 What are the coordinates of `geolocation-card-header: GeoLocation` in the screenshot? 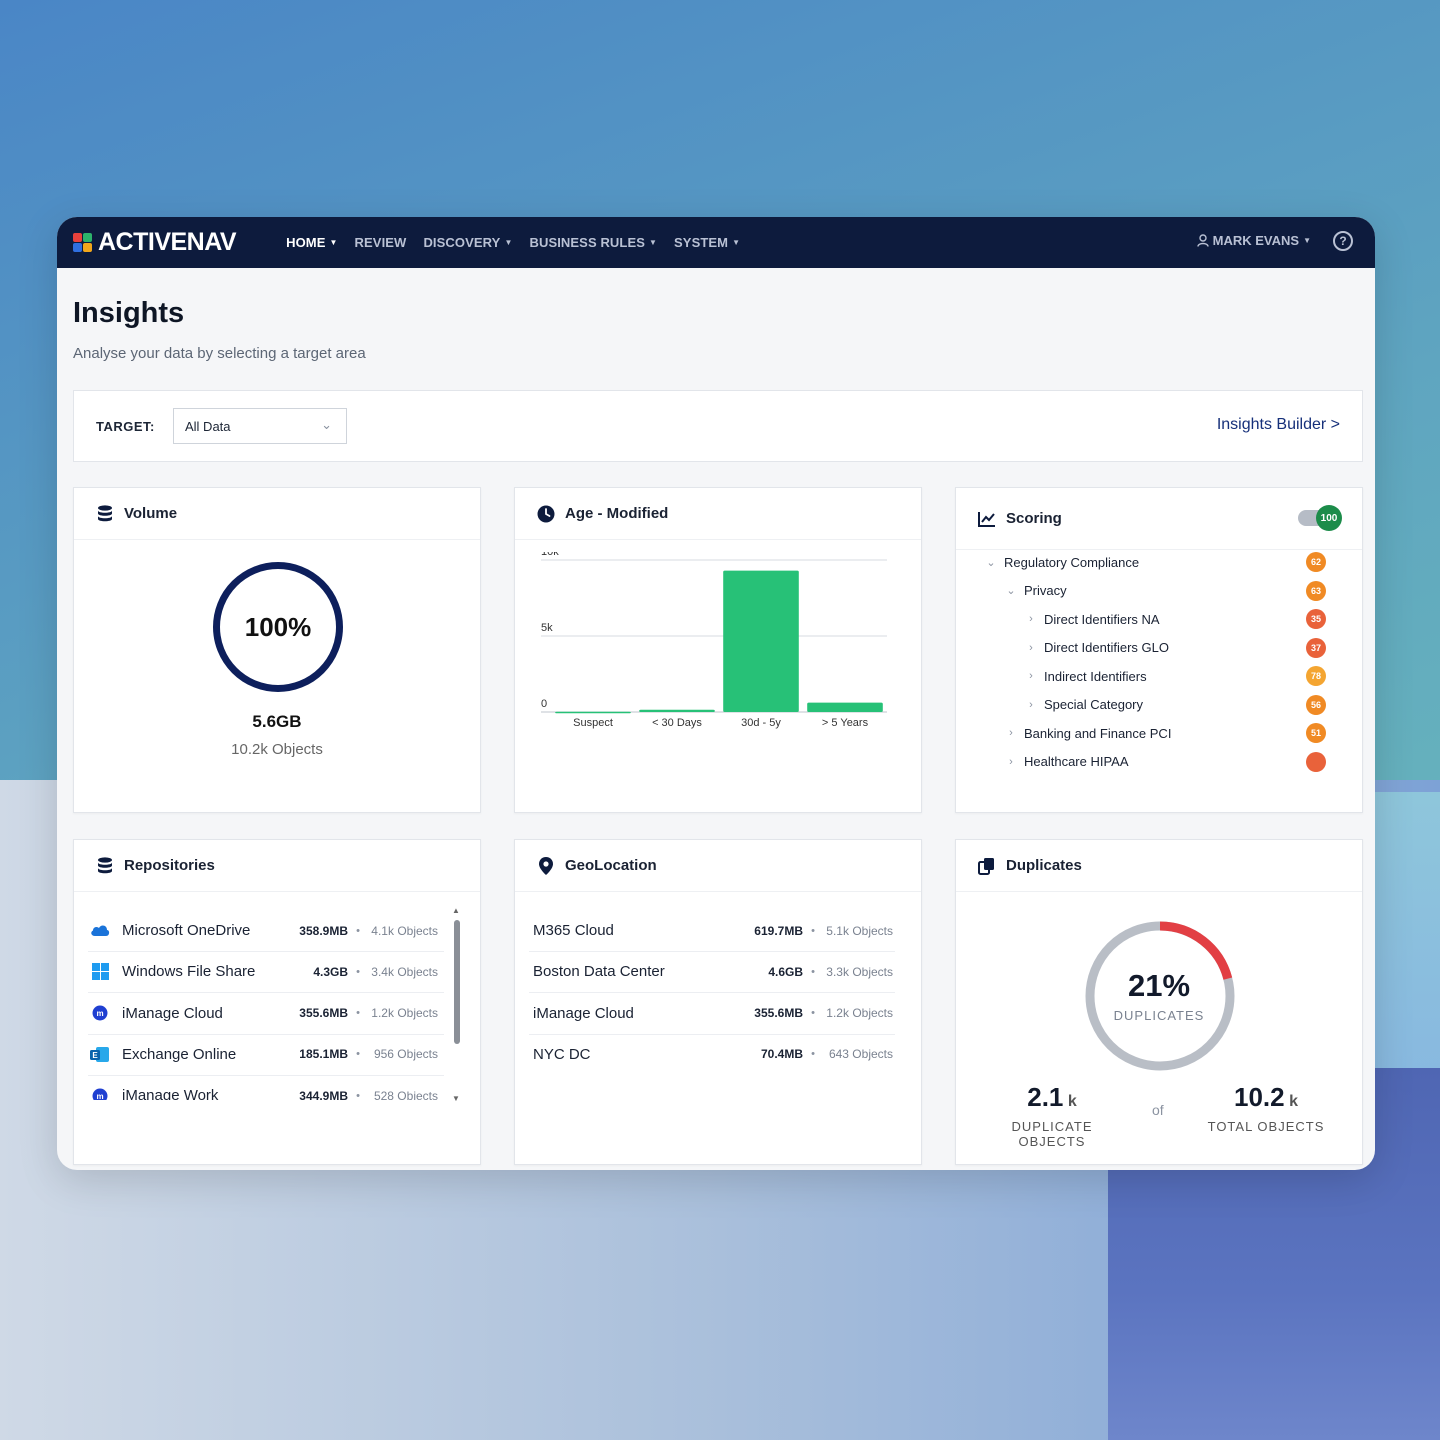 It's located at (718, 866).